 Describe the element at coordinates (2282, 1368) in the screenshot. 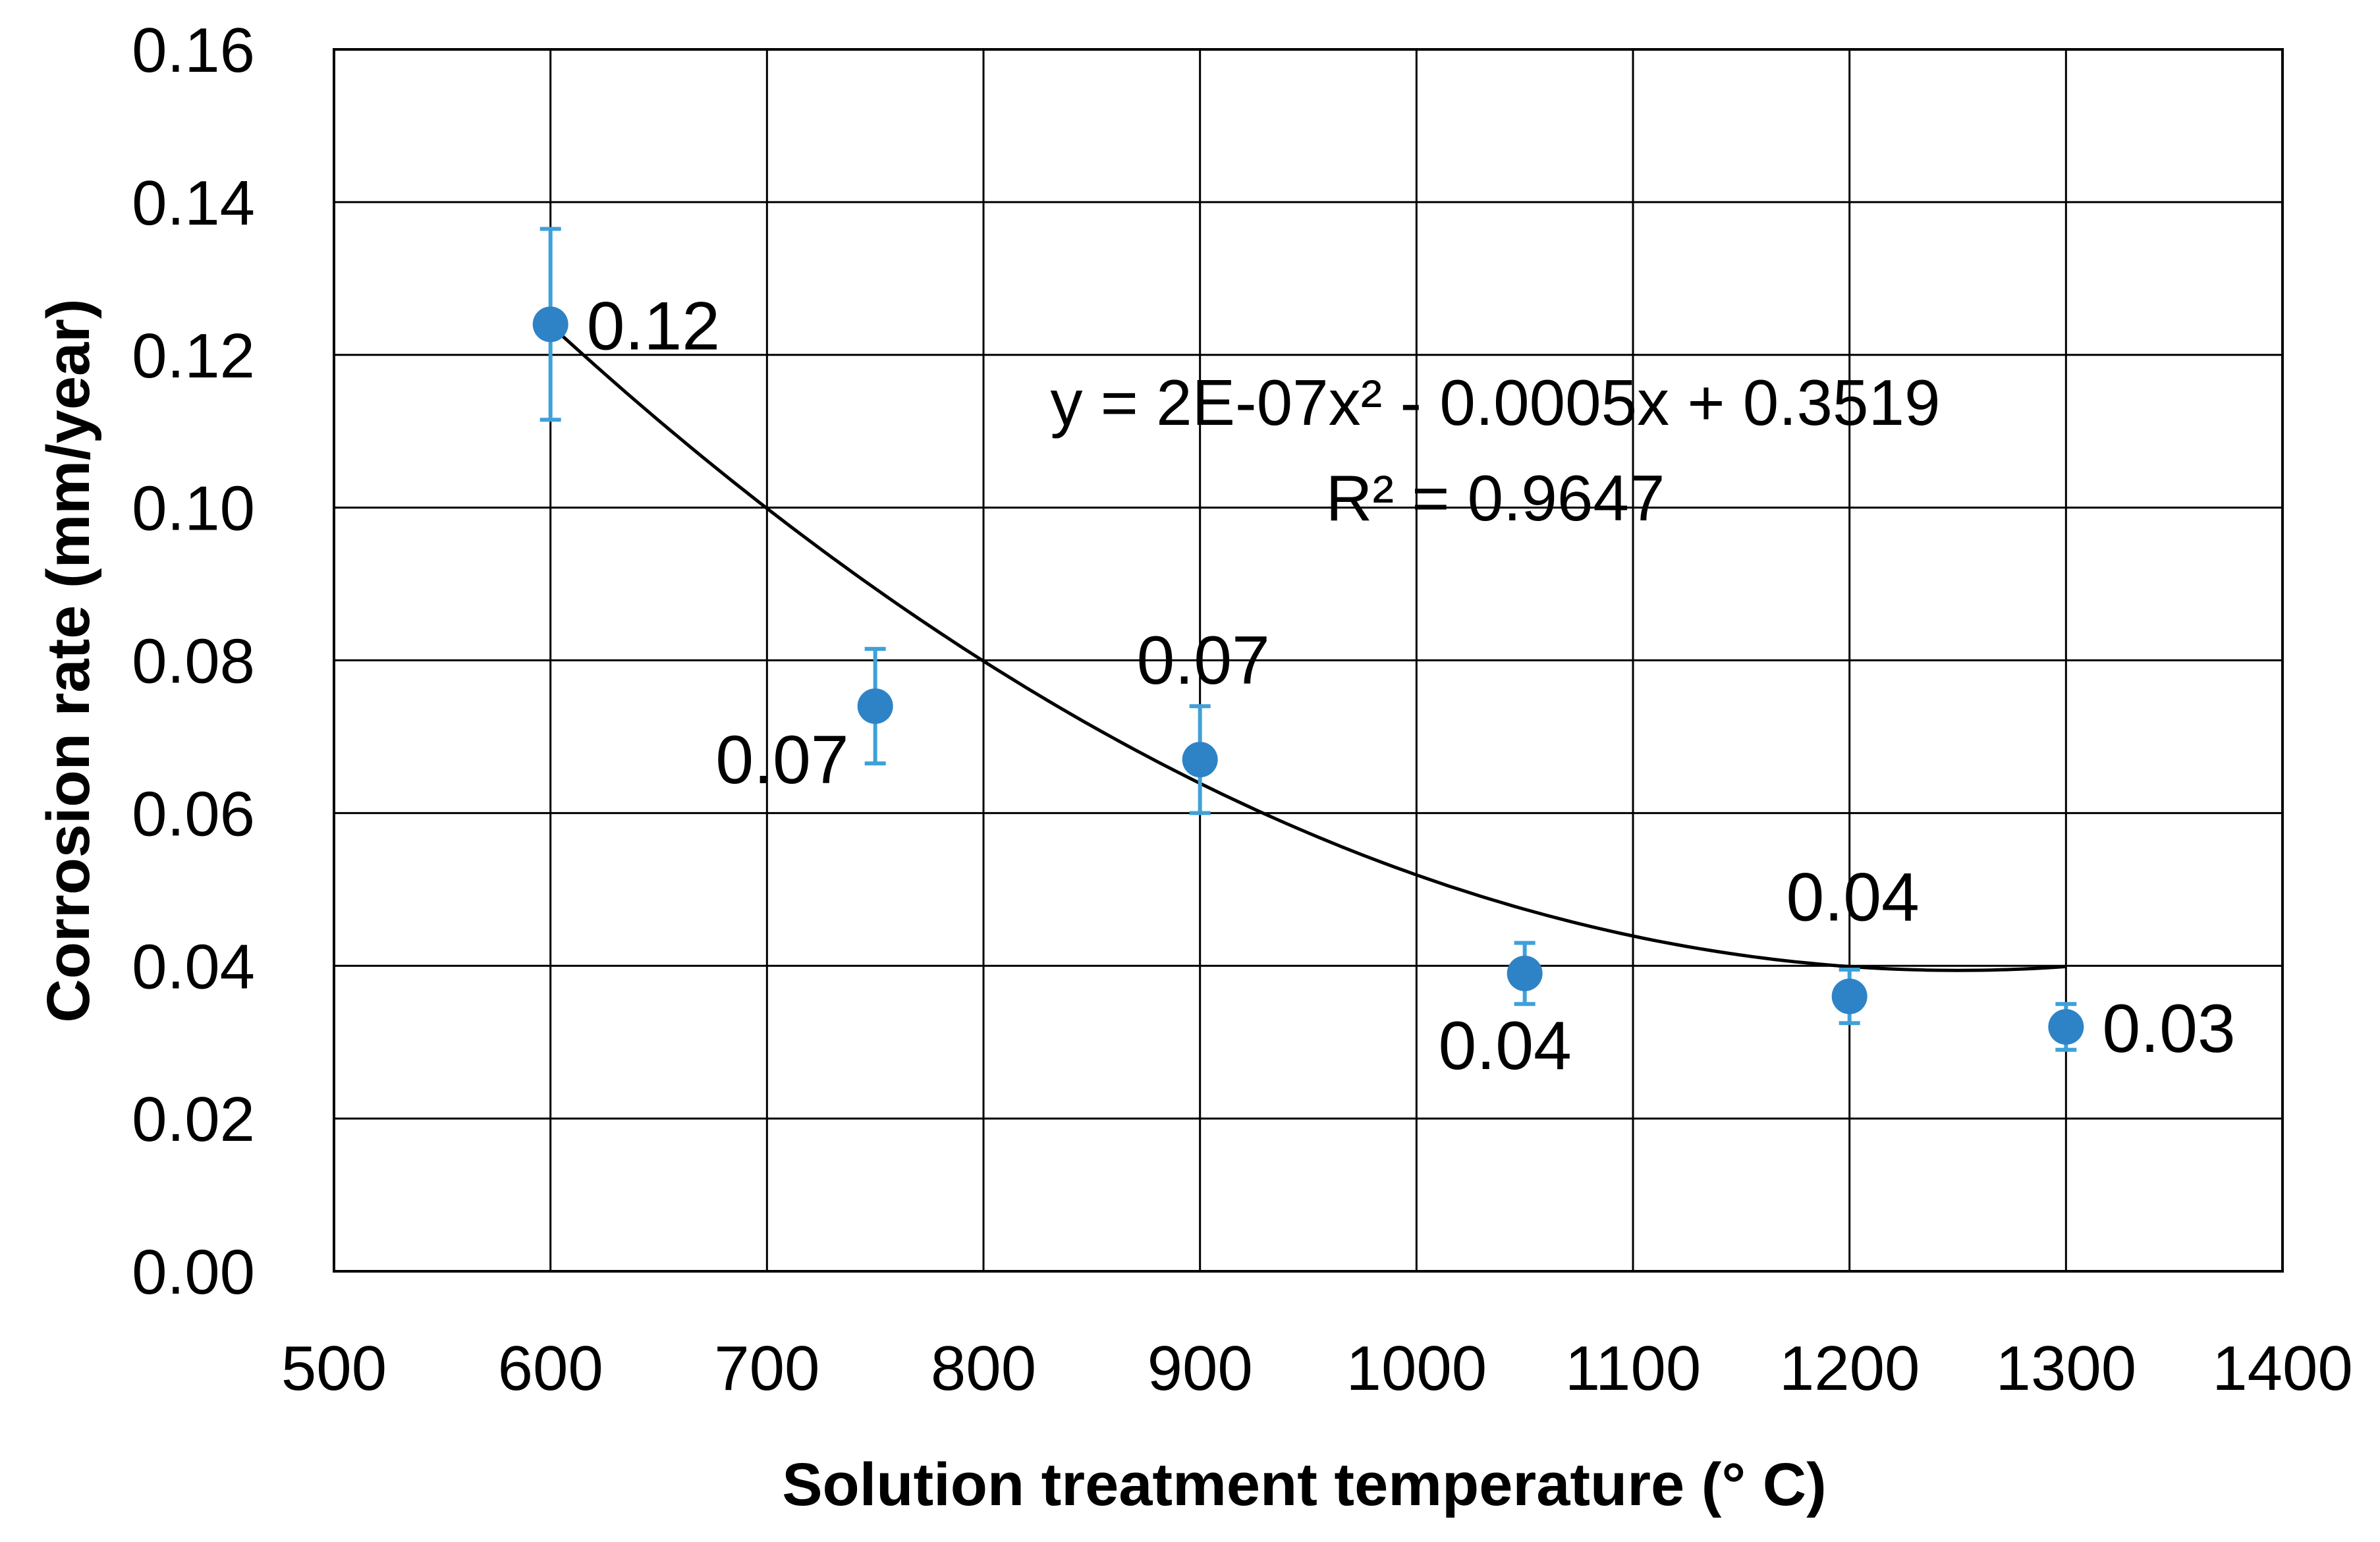

I see `x-tick-label: 1400` at that location.